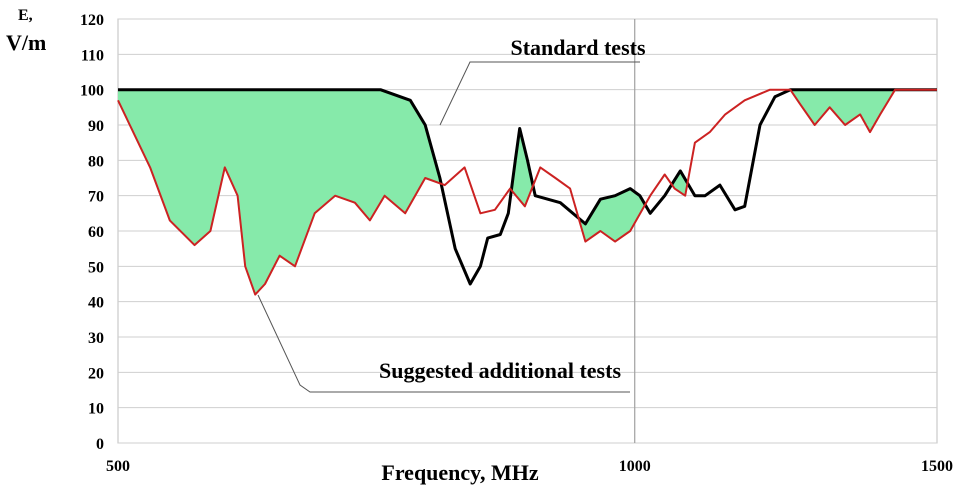 This screenshot has height=493, width=968. Describe the element at coordinates (96, 338) in the screenshot. I see `y-tick-label: 30` at that location.